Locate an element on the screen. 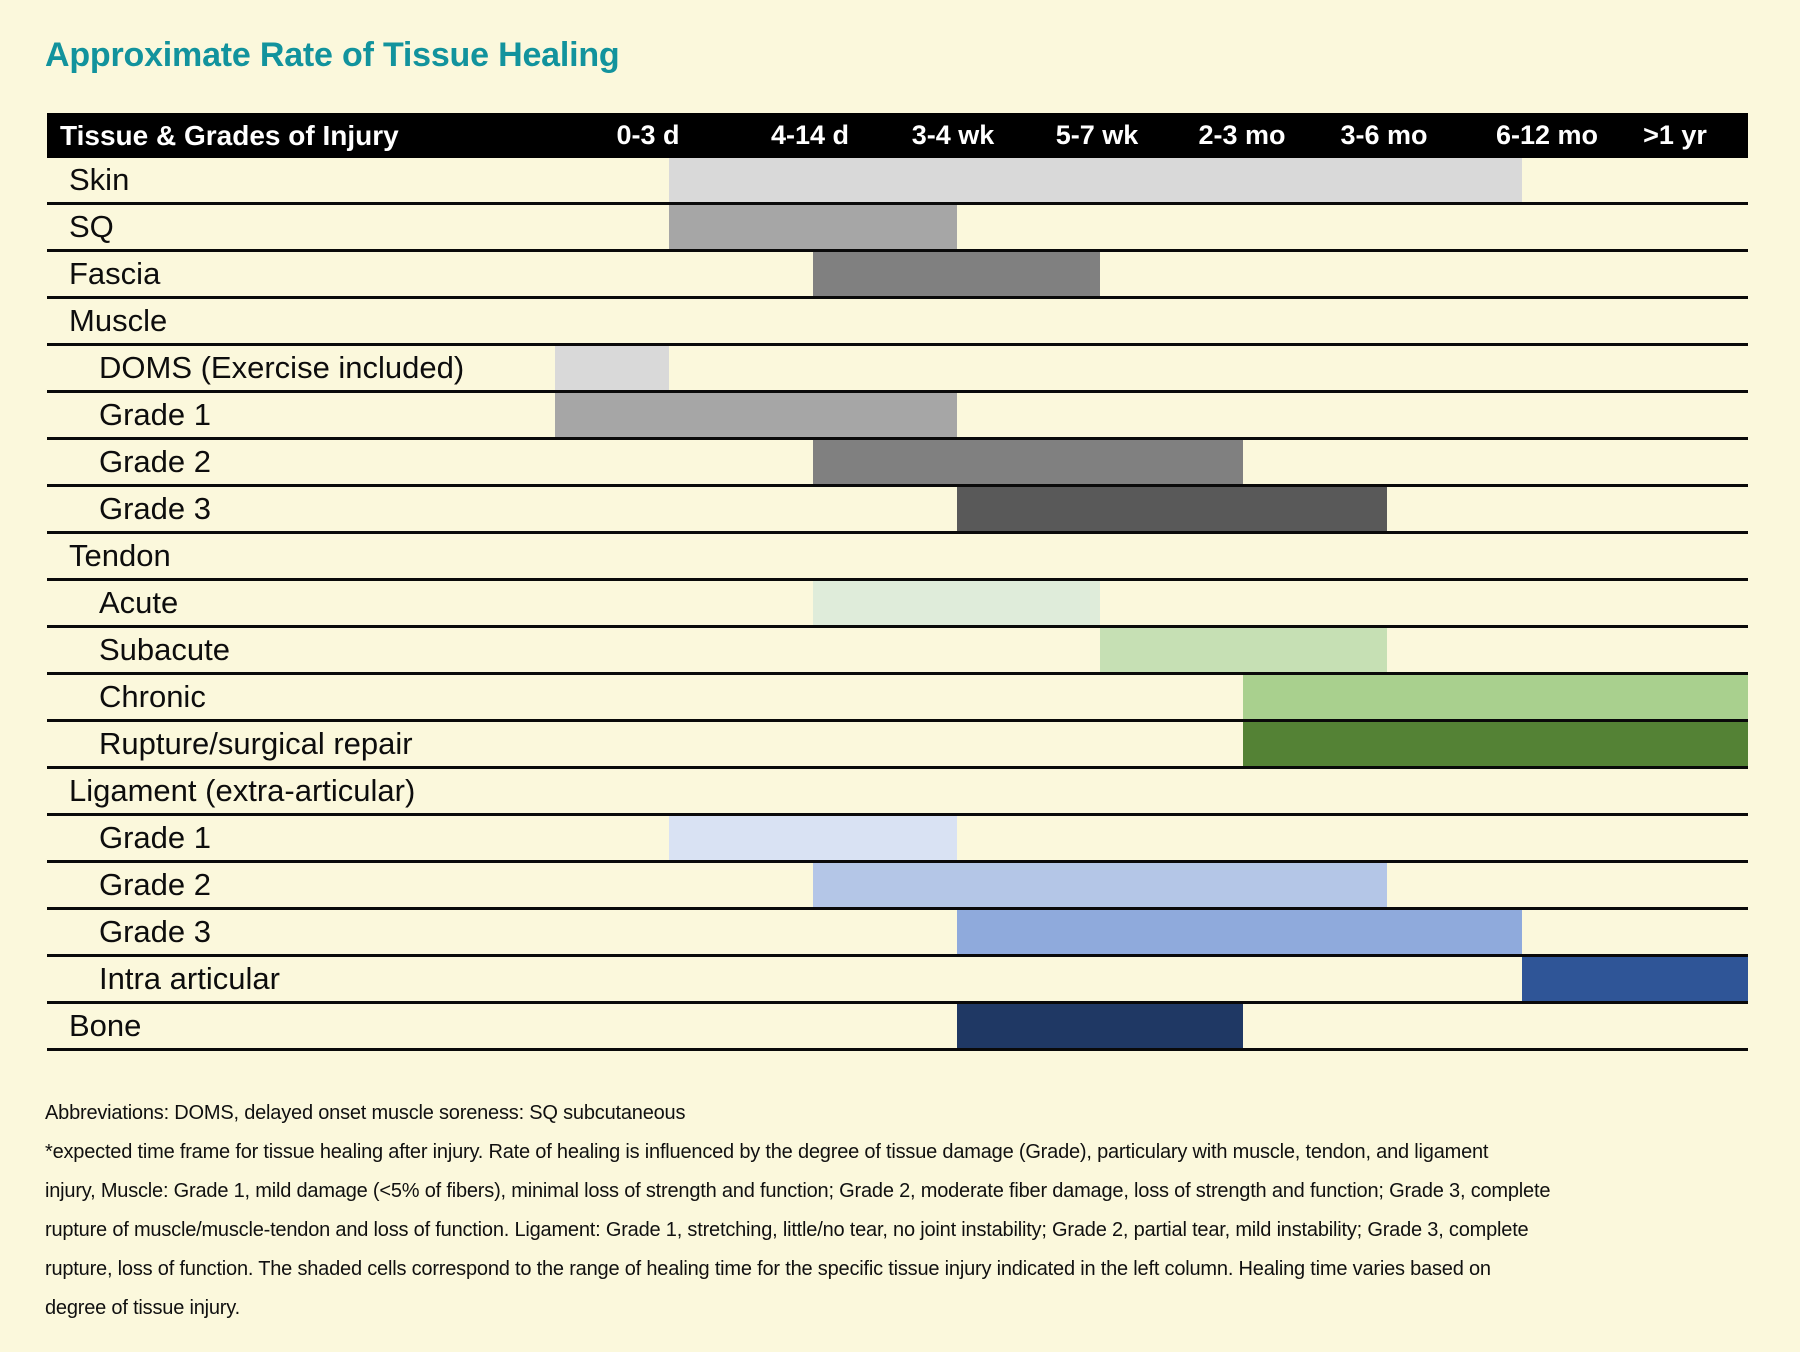 The height and width of the screenshot is (1352, 1800). column-label-5: 2-3 mo is located at coordinates (1242, 135).